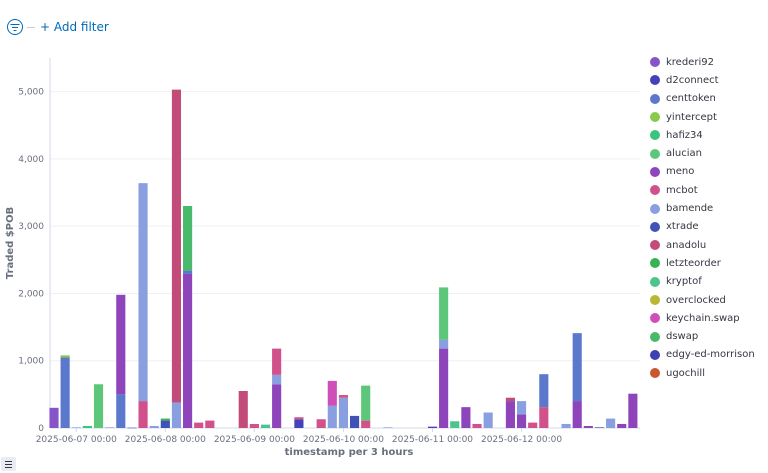 This screenshot has width=768, height=473. I want to click on legend-item: yintercept, so click(707, 117).